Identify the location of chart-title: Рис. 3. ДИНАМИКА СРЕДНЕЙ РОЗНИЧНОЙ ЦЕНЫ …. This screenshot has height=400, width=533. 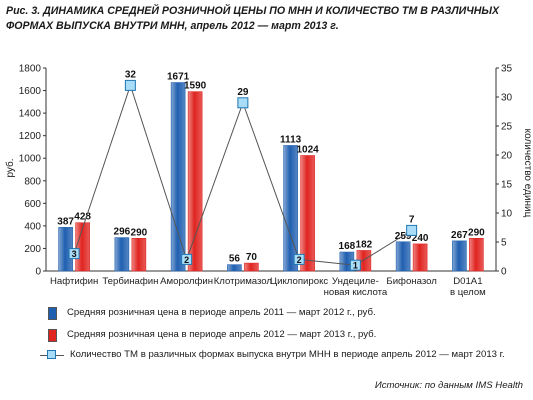
(253, 18).